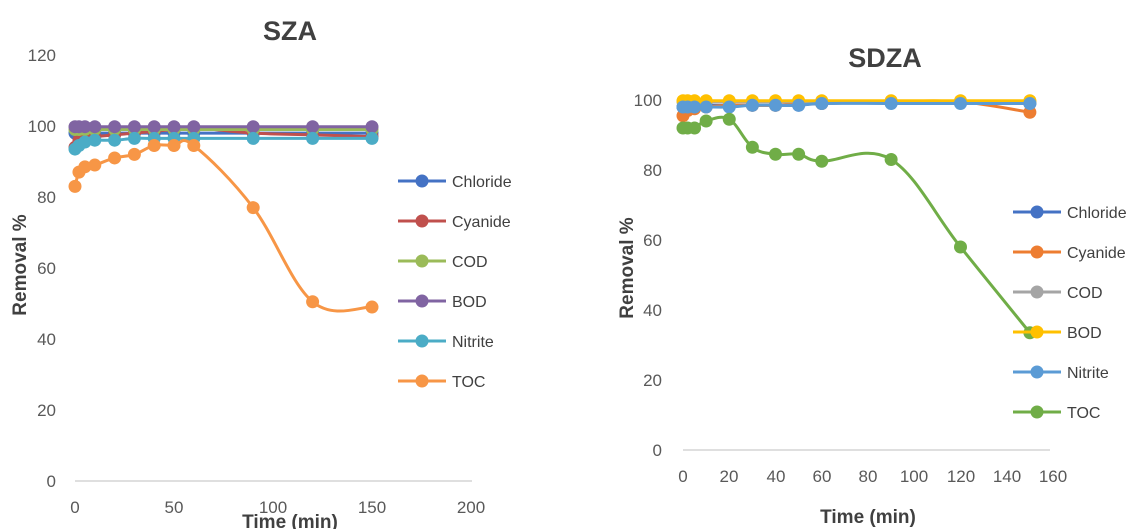  Describe the element at coordinates (652, 380) in the screenshot. I see `sdza-y-tick-label: 20` at that location.